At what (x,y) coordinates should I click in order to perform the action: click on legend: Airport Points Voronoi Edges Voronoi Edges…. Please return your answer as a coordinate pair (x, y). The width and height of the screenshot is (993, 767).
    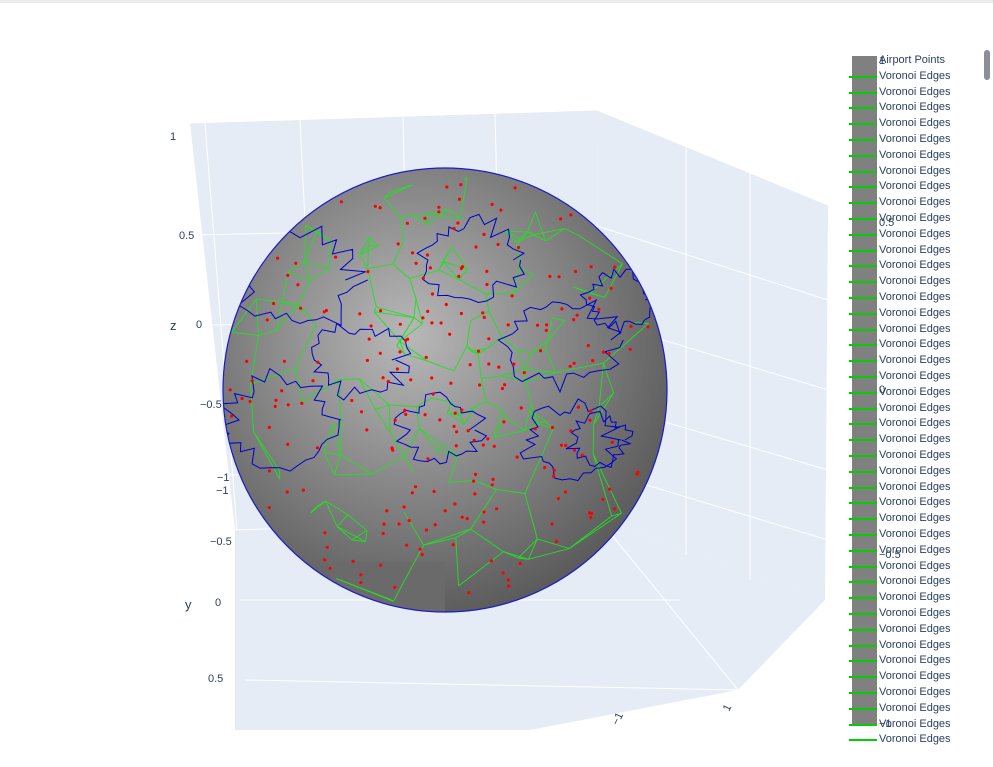
    Looking at the image, I should click on (905, 398).